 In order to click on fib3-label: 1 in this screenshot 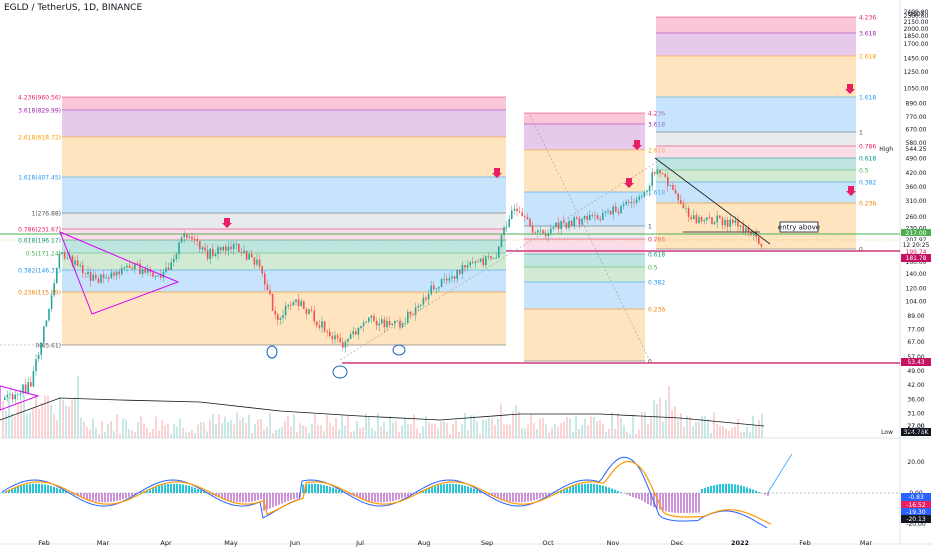, I will do `click(861, 133)`.